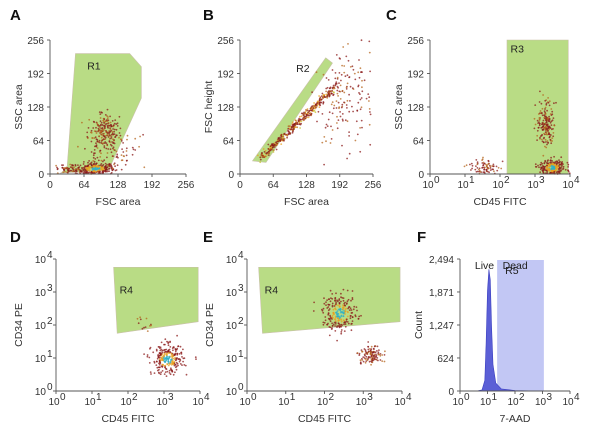 Image resolution: width=590 pixels, height=440 pixels. What do you see at coordinates (451, 392) in the screenshot?
I see `y-tick-label: 0` at bounding box center [451, 392].